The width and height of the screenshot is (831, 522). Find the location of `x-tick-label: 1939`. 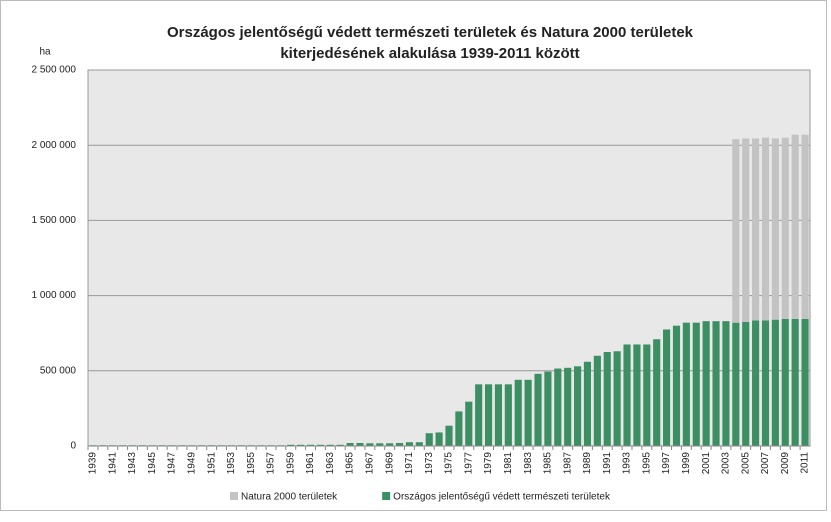

x-tick-label: 1939 is located at coordinates (93, 463).